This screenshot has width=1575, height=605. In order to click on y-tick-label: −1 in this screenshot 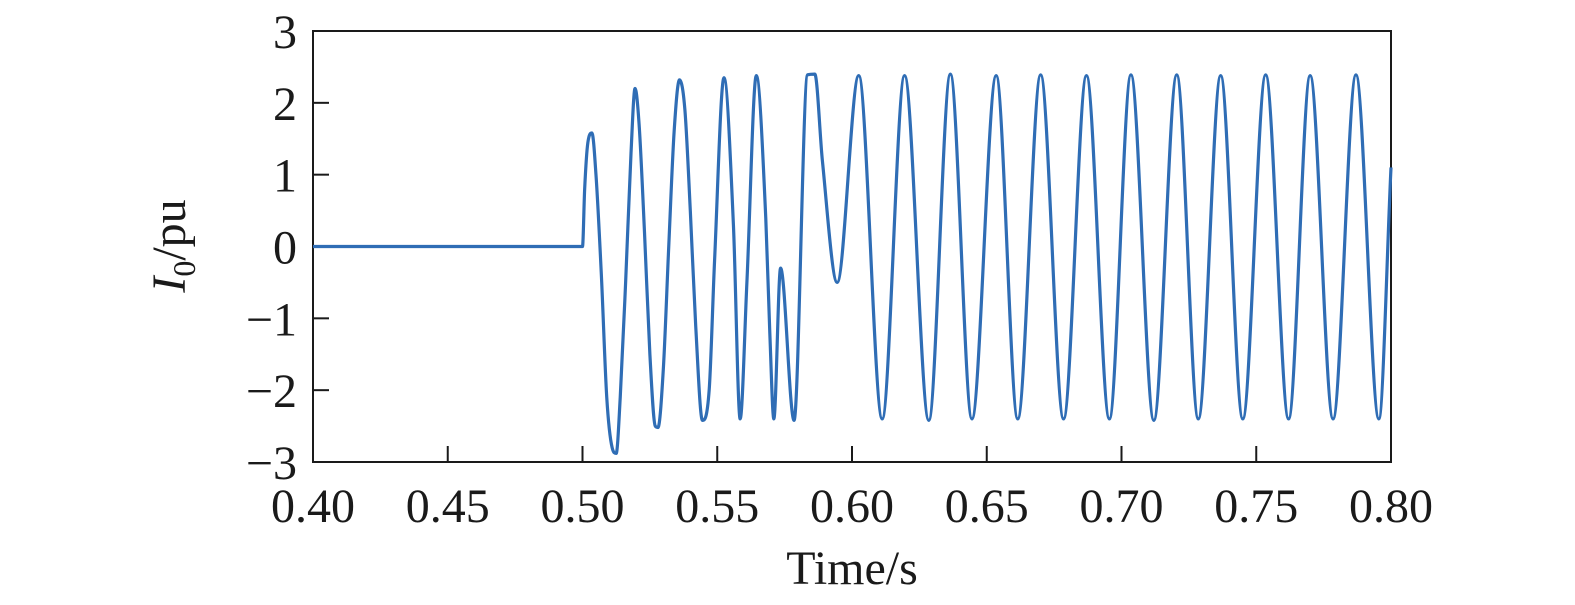, I will do `click(271, 319)`.